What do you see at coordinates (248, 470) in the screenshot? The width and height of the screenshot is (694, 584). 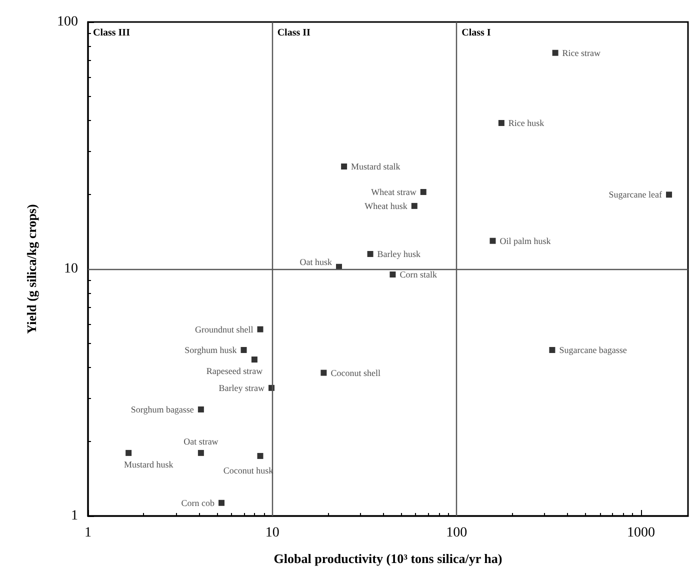 I see `series-label: Coconut husk` at bounding box center [248, 470].